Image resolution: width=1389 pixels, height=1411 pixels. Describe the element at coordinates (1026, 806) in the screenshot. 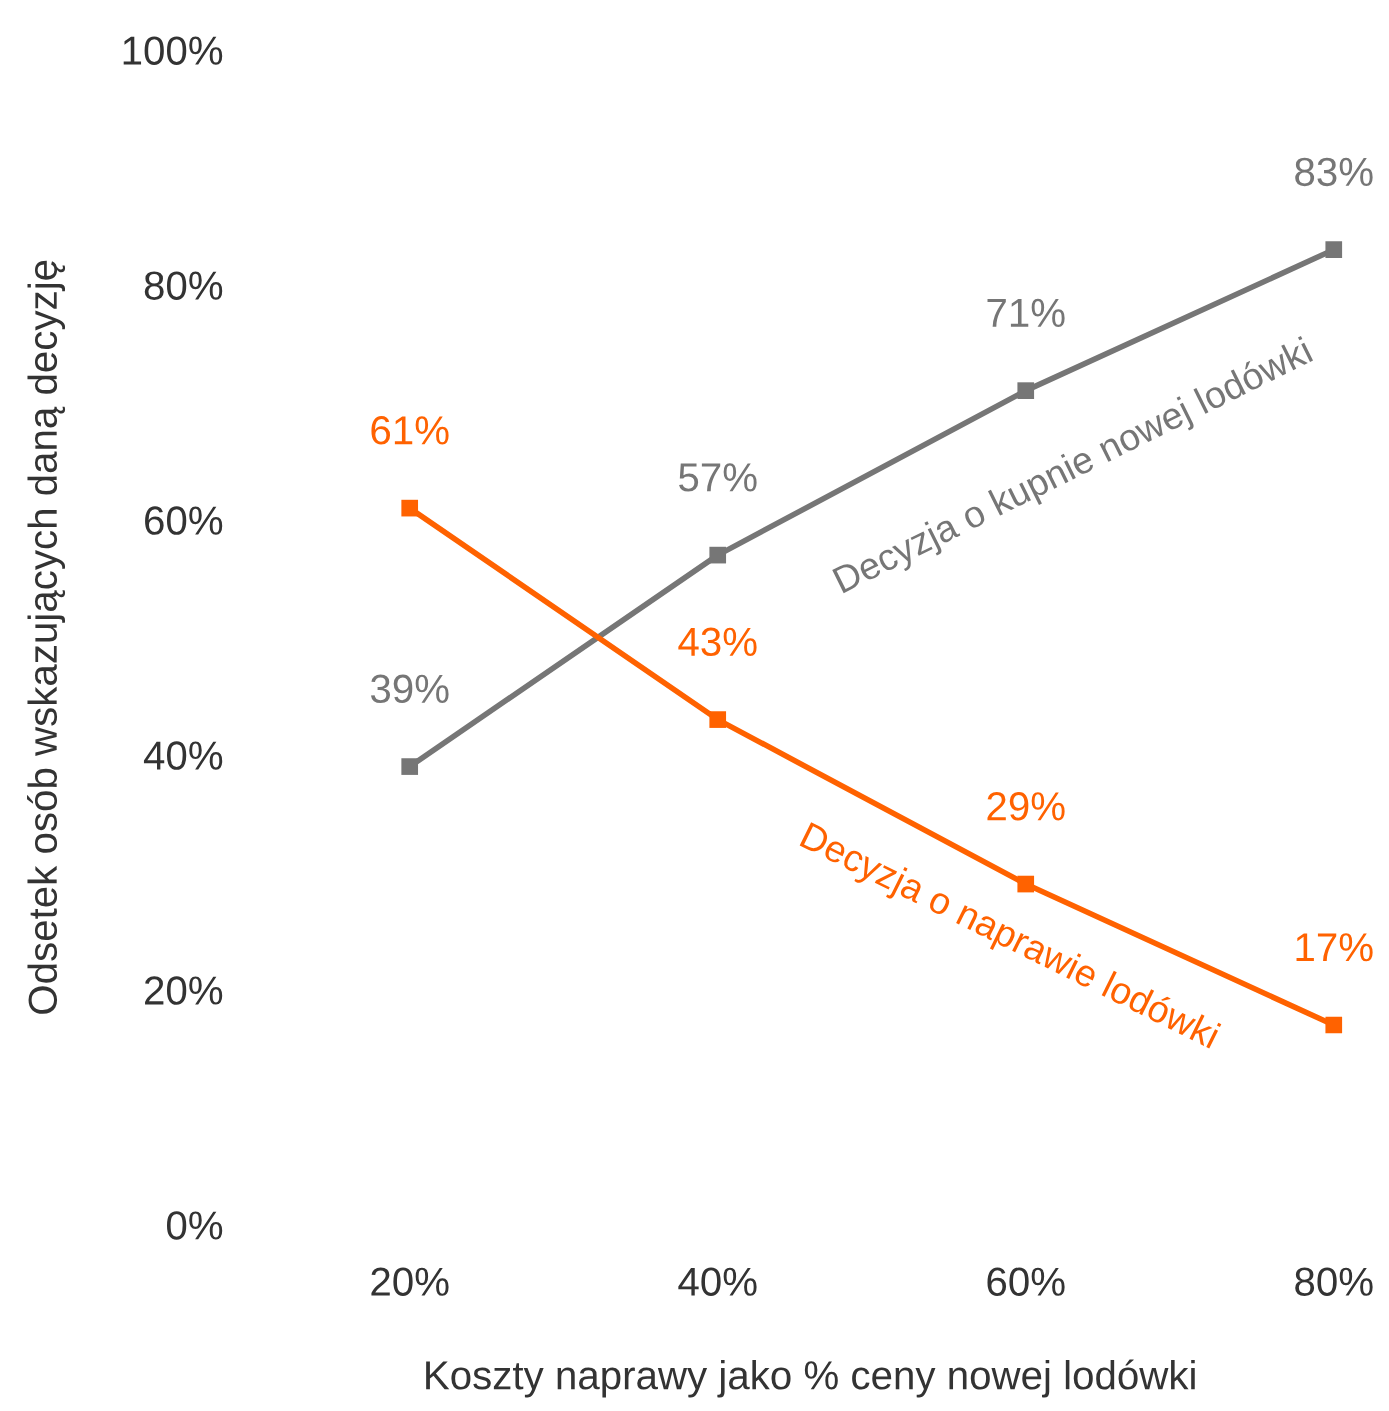

I see `data-label: 29%` at that location.